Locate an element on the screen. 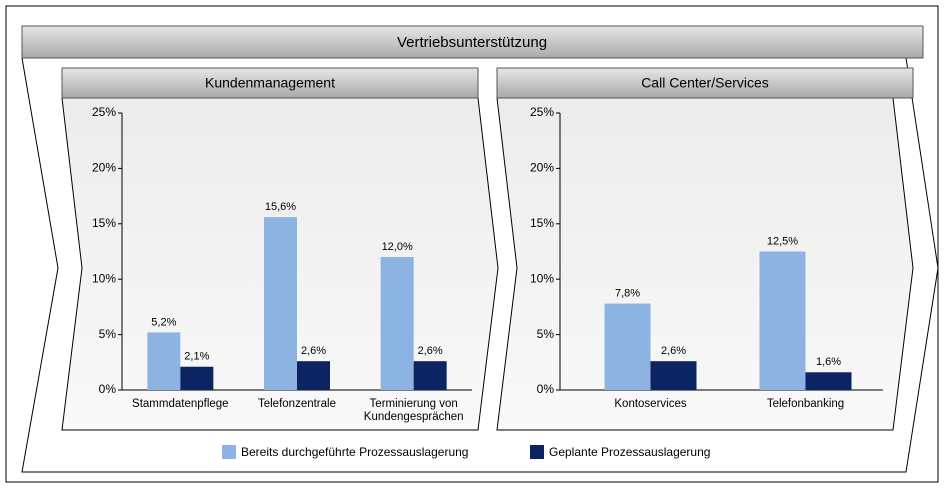  value-label: 7,8% is located at coordinates (627, 293).